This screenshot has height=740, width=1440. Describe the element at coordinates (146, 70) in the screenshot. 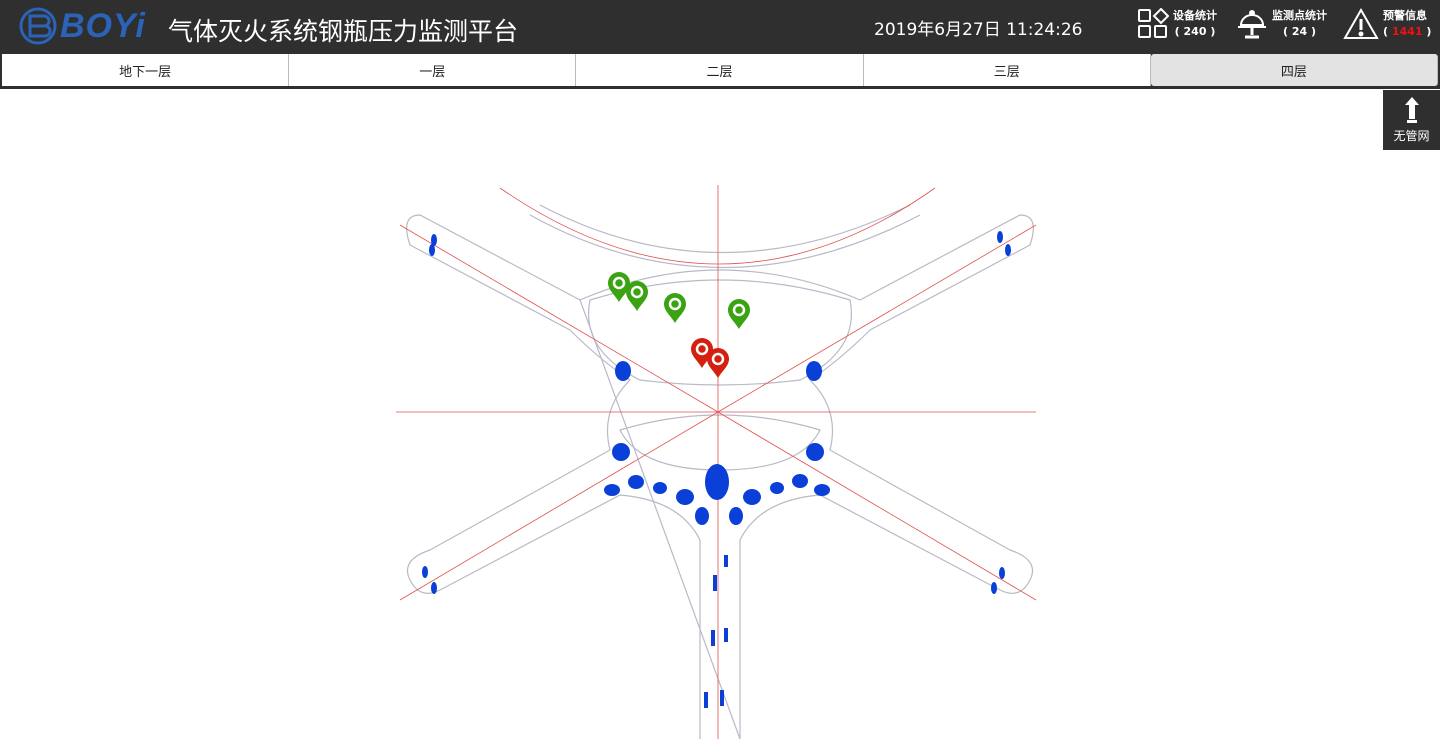

I see `tab-basement-1: 地下一层` at that location.